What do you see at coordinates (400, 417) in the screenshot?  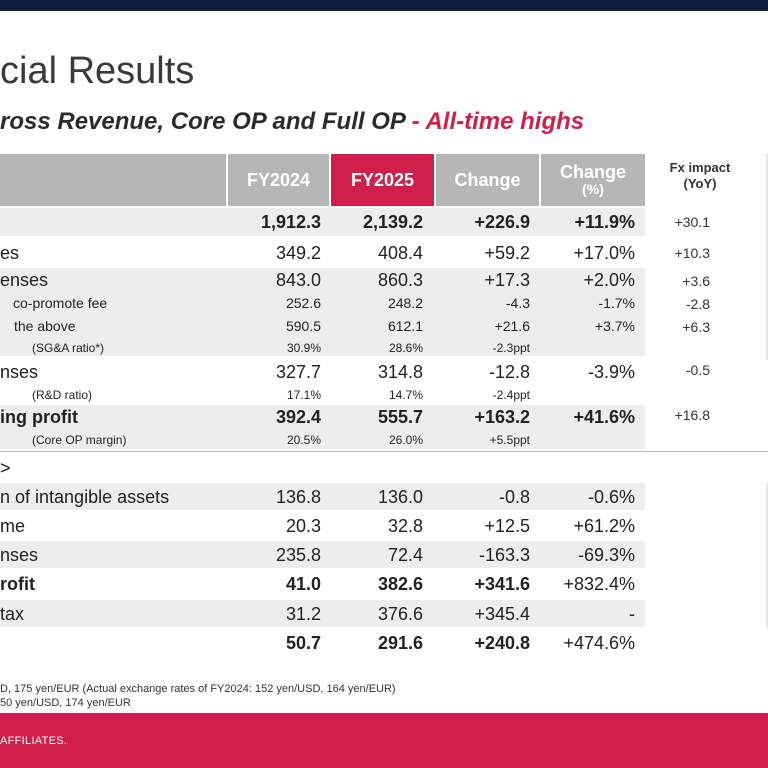 I see `cell-fy2025: 555.7` at bounding box center [400, 417].